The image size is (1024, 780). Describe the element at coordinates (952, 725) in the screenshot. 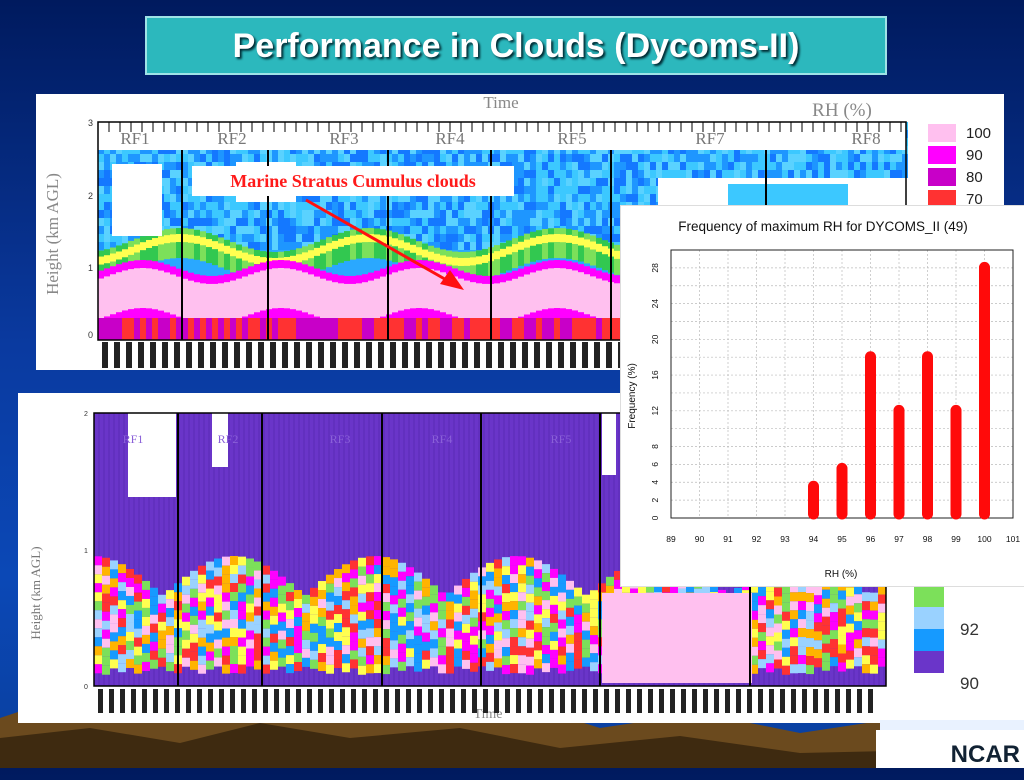

I see `footer-strip` at that location.